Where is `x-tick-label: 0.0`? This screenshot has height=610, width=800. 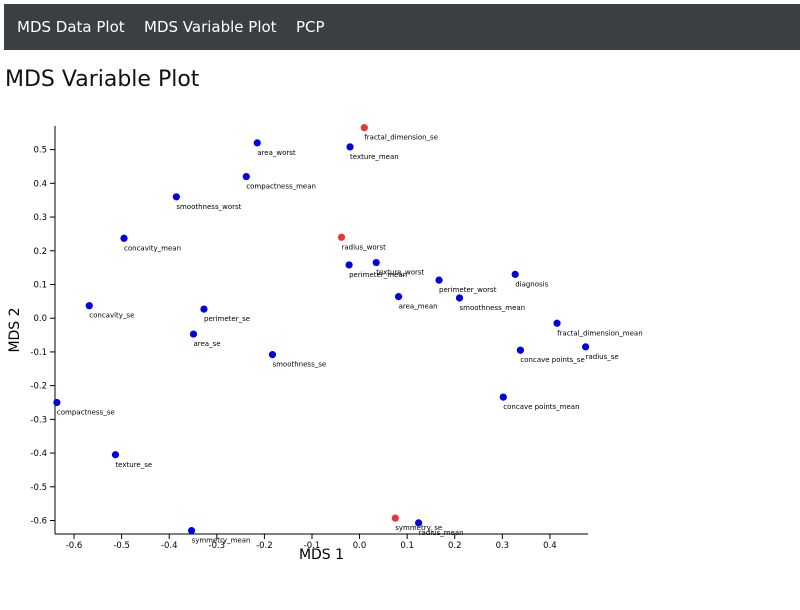 x-tick-label: 0.0 is located at coordinates (360, 546).